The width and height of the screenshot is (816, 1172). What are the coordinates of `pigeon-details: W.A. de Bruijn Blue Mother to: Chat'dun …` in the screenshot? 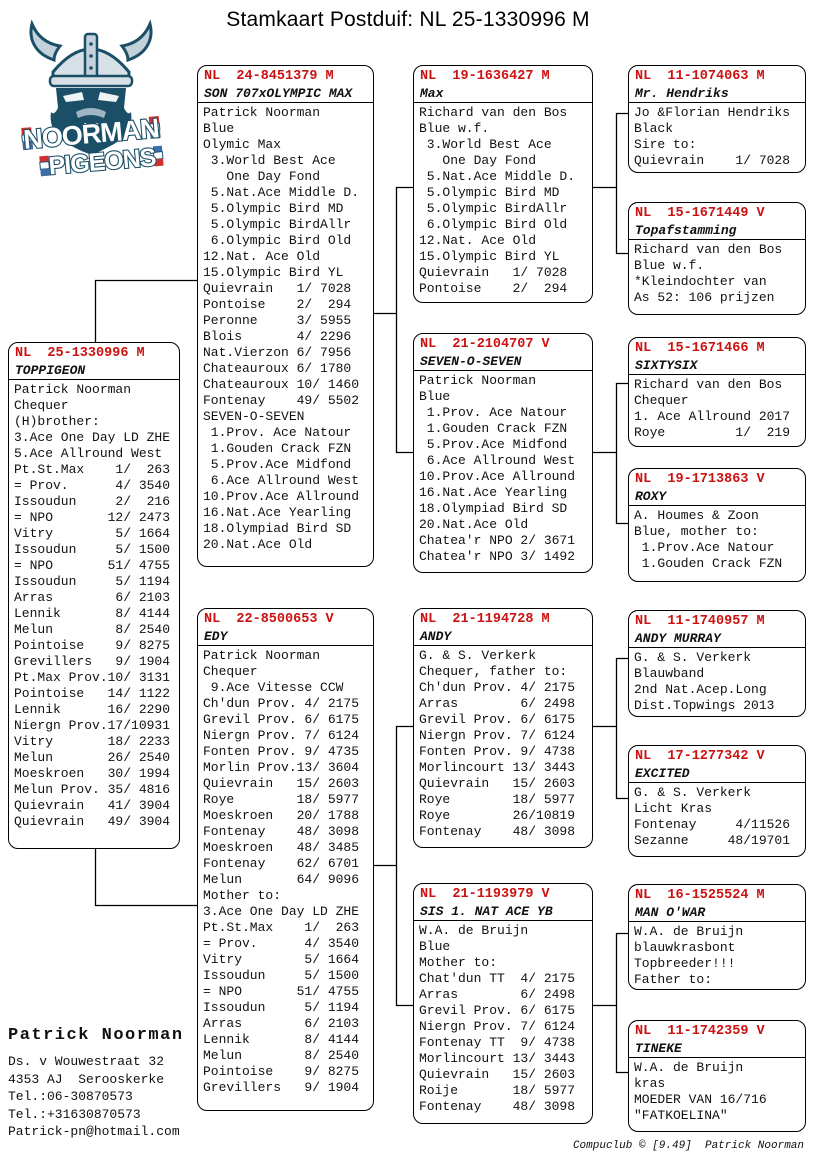 It's located at (497, 1018).